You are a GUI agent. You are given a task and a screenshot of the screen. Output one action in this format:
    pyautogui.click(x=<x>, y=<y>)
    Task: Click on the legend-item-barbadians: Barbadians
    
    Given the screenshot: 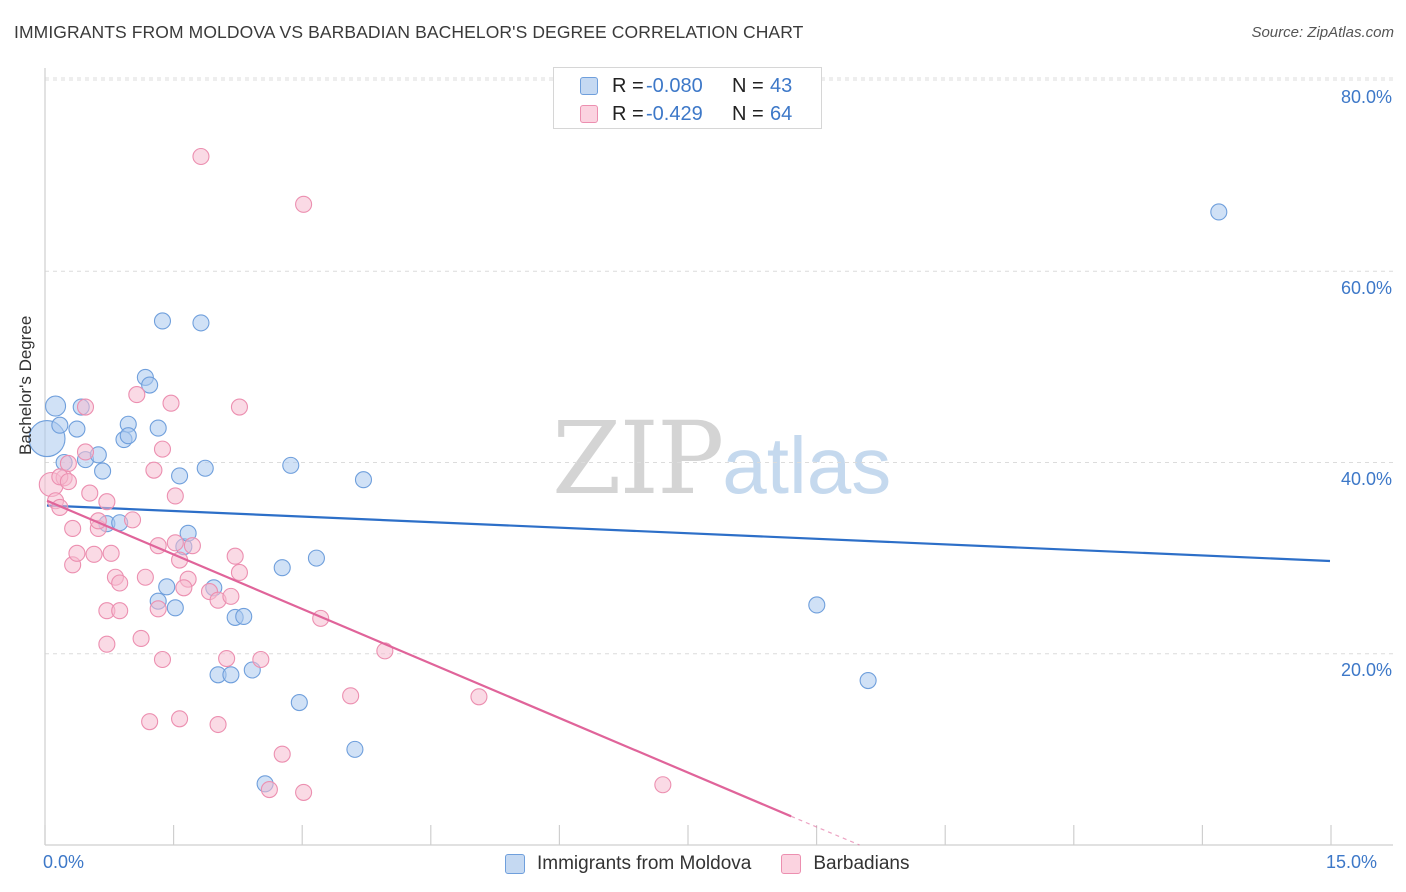 What is the action you would take?
    pyautogui.click(x=845, y=864)
    